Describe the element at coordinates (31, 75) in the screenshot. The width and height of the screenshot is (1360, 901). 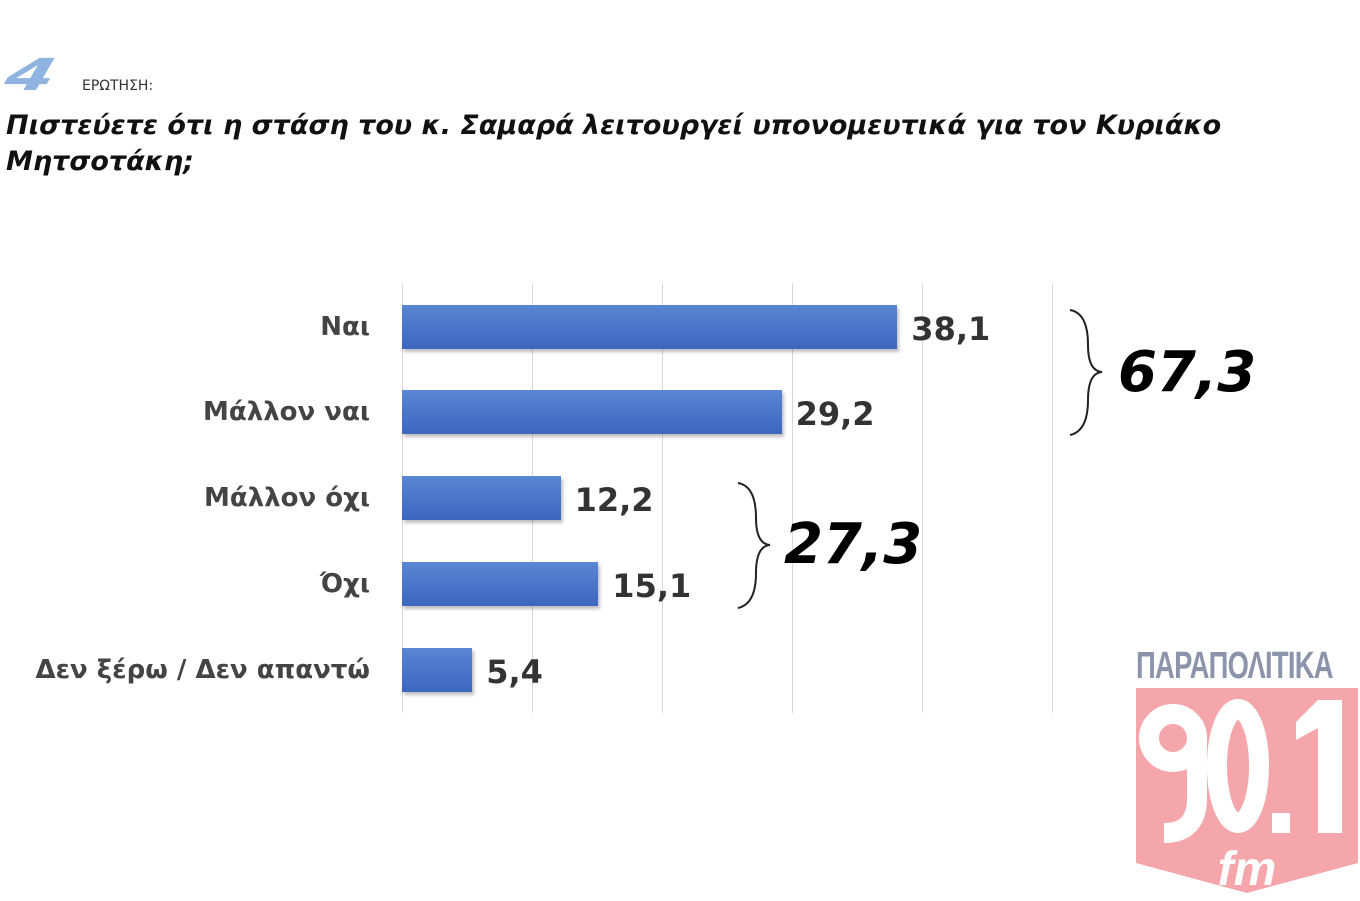
I see `question-number: 4` at that location.